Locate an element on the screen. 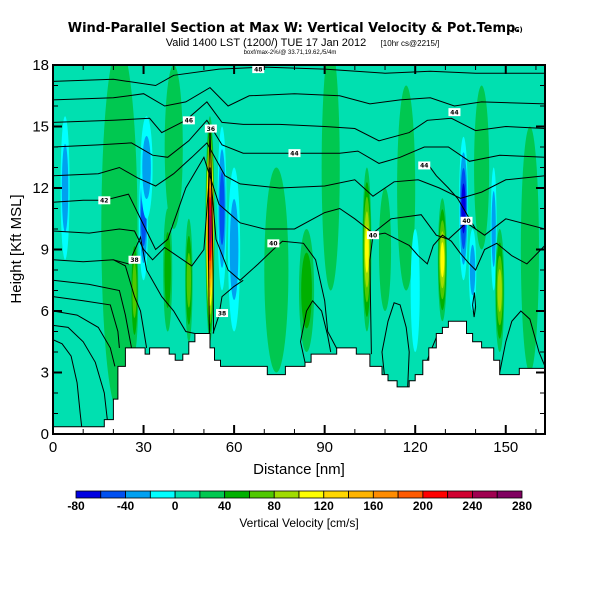 The image size is (600, 600). y-tick-label: 0 is located at coordinates (45, 434).